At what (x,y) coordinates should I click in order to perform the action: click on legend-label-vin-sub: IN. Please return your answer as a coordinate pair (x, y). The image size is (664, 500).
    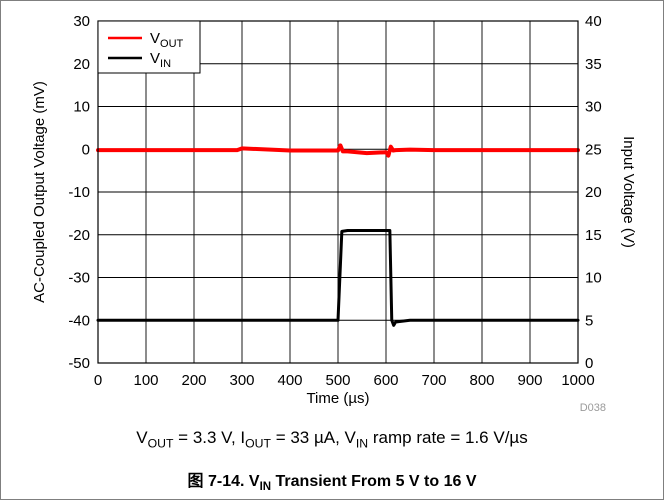
    Looking at the image, I should click on (165, 64).